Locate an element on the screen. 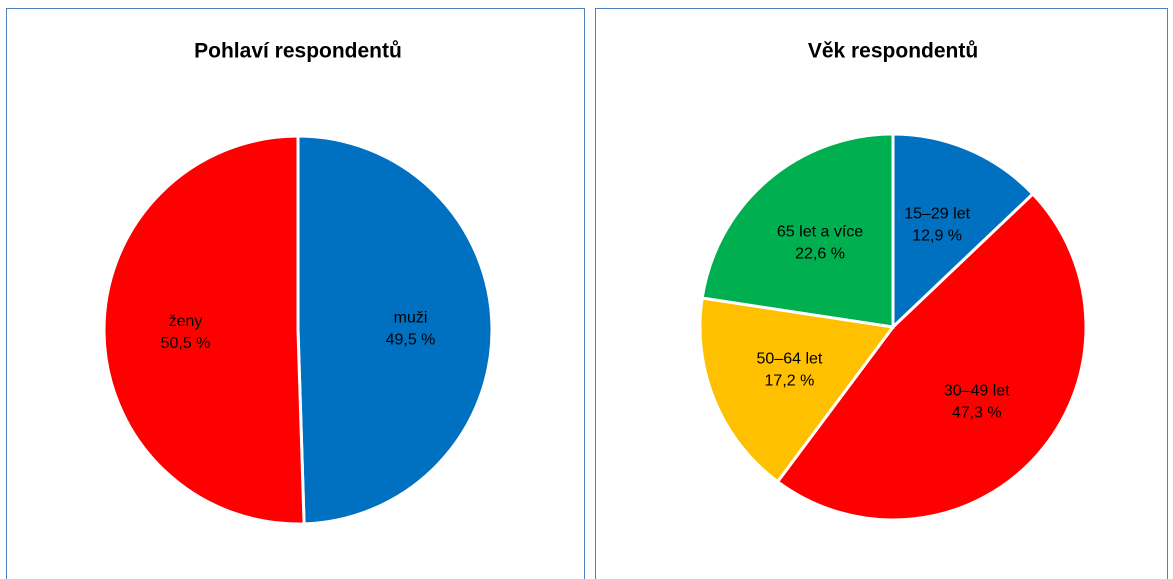 This screenshot has height=579, width=1173. value-label: 22,6 % is located at coordinates (820, 253).